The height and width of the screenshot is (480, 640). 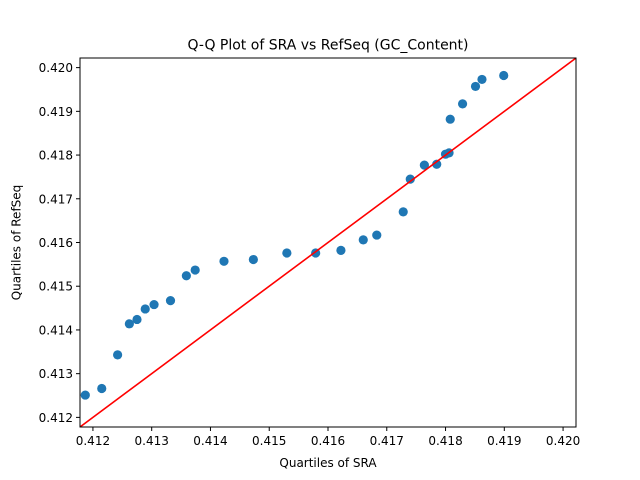 What do you see at coordinates (152, 441) in the screenshot?
I see `x-tick-label: 0.413` at bounding box center [152, 441].